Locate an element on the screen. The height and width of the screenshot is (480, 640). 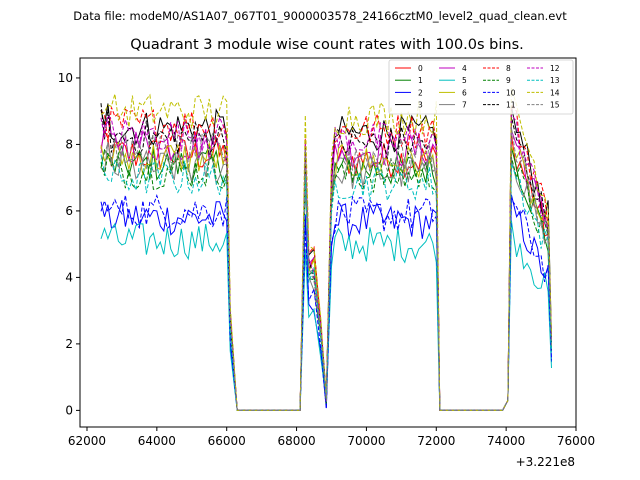
y-tick-label: 6 is located at coordinates (69, 211).